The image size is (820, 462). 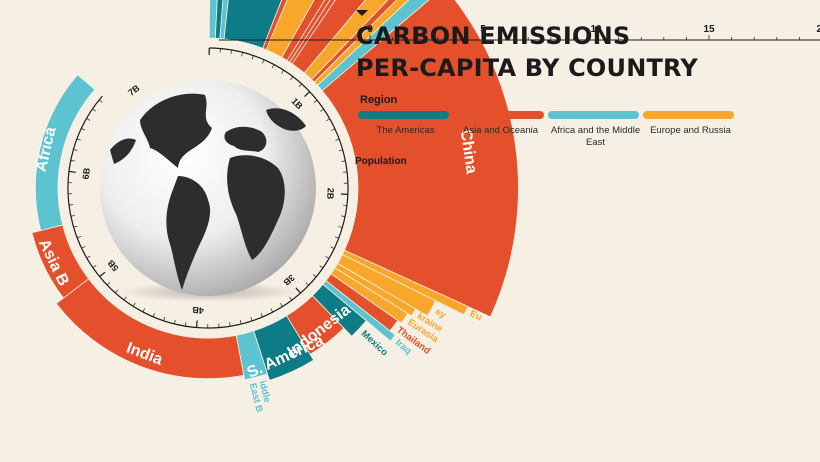 I want to click on bar-middle-east, so click(x=213, y=19).